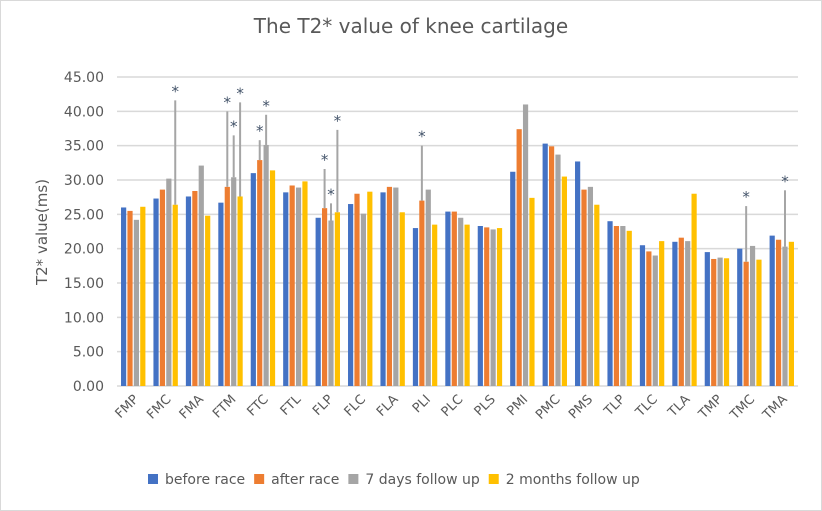 The height and width of the screenshot is (511, 822). I want to click on x-tick-label: TLC, so click(646, 406).